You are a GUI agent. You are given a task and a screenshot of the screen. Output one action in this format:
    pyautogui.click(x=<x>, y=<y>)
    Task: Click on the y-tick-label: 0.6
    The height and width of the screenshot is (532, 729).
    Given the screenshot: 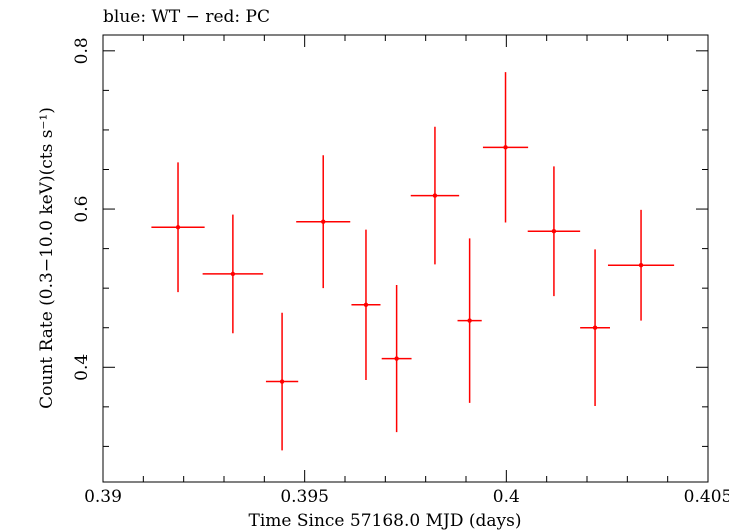 What is the action you would take?
    pyautogui.click(x=82, y=209)
    